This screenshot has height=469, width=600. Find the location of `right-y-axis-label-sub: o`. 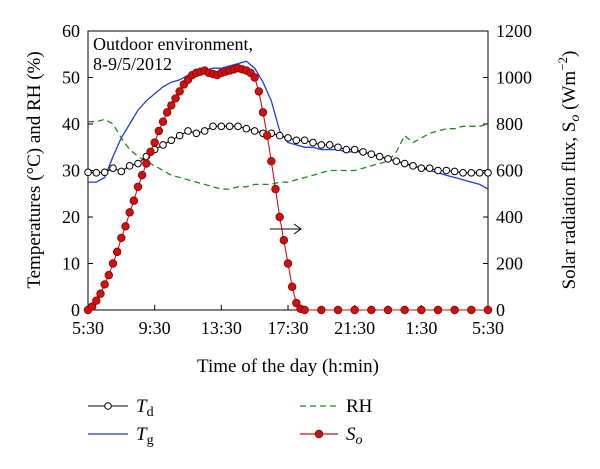

right-y-axis-label-sub: o is located at coordinates (575, 118).